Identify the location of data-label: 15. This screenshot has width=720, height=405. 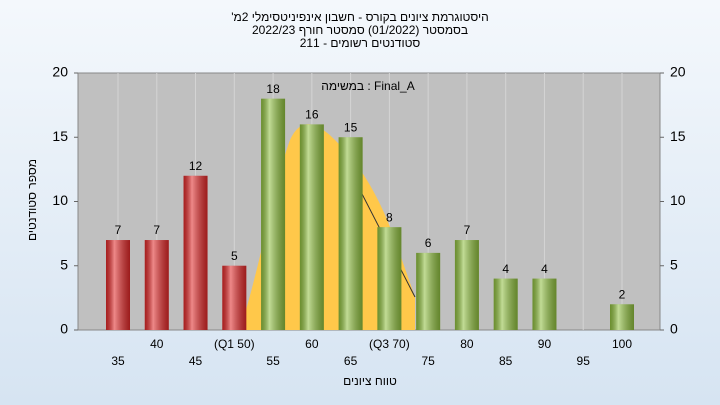
(351, 127).